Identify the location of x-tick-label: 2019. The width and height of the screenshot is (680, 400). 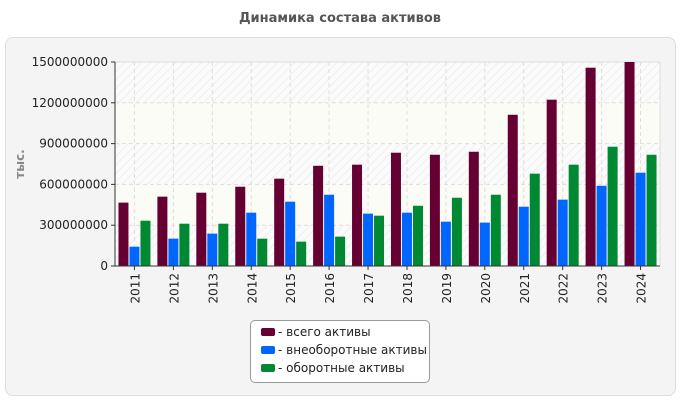
(447, 288).